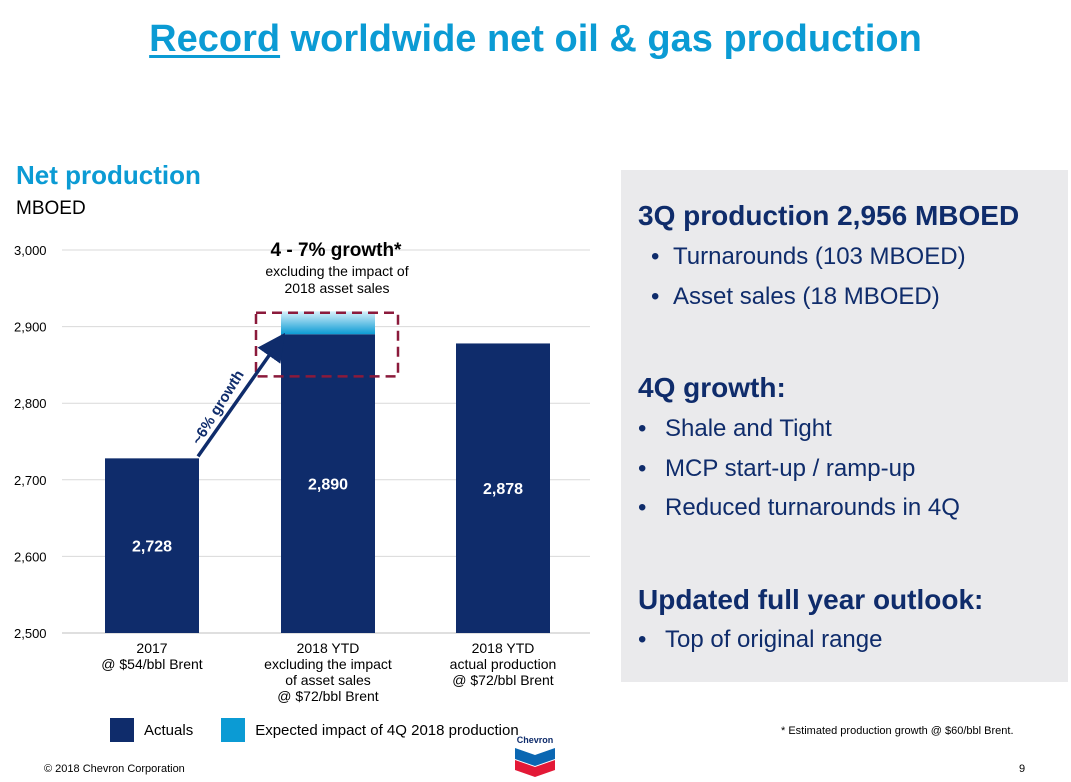 This screenshot has width=1071, height=782. What do you see at coordinates (336, 288) in the screenshot?
I see `growth-annotation-sub: 2018 asset sales` at bounding box center [336, 288].